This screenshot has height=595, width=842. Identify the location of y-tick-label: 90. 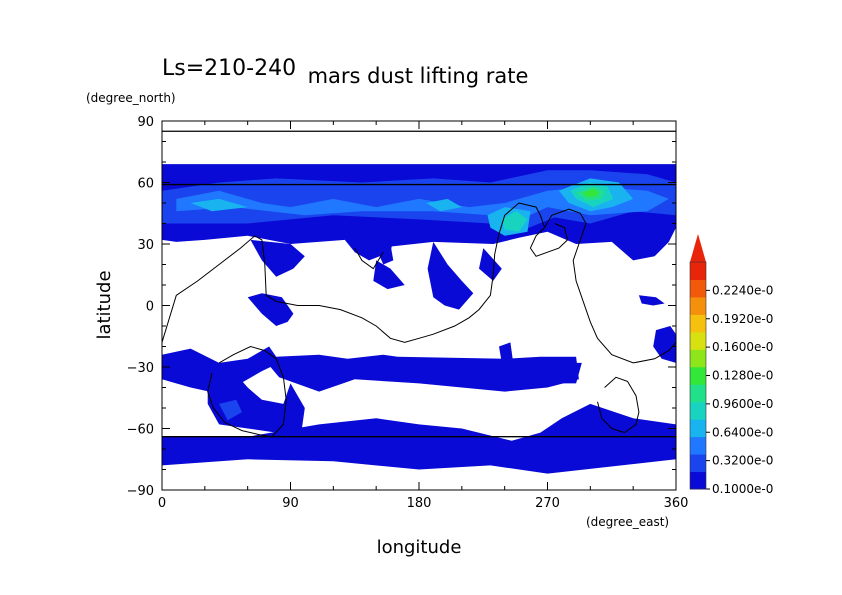
(145, 122).